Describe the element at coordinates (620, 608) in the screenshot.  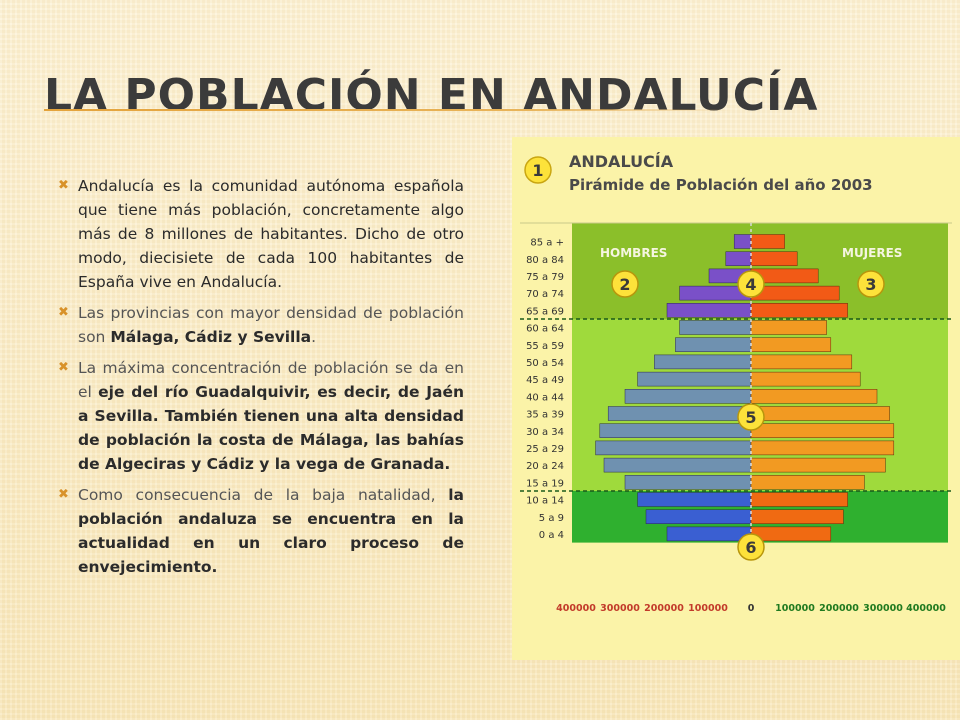
I see `x-tick-1: 300000` at that location.